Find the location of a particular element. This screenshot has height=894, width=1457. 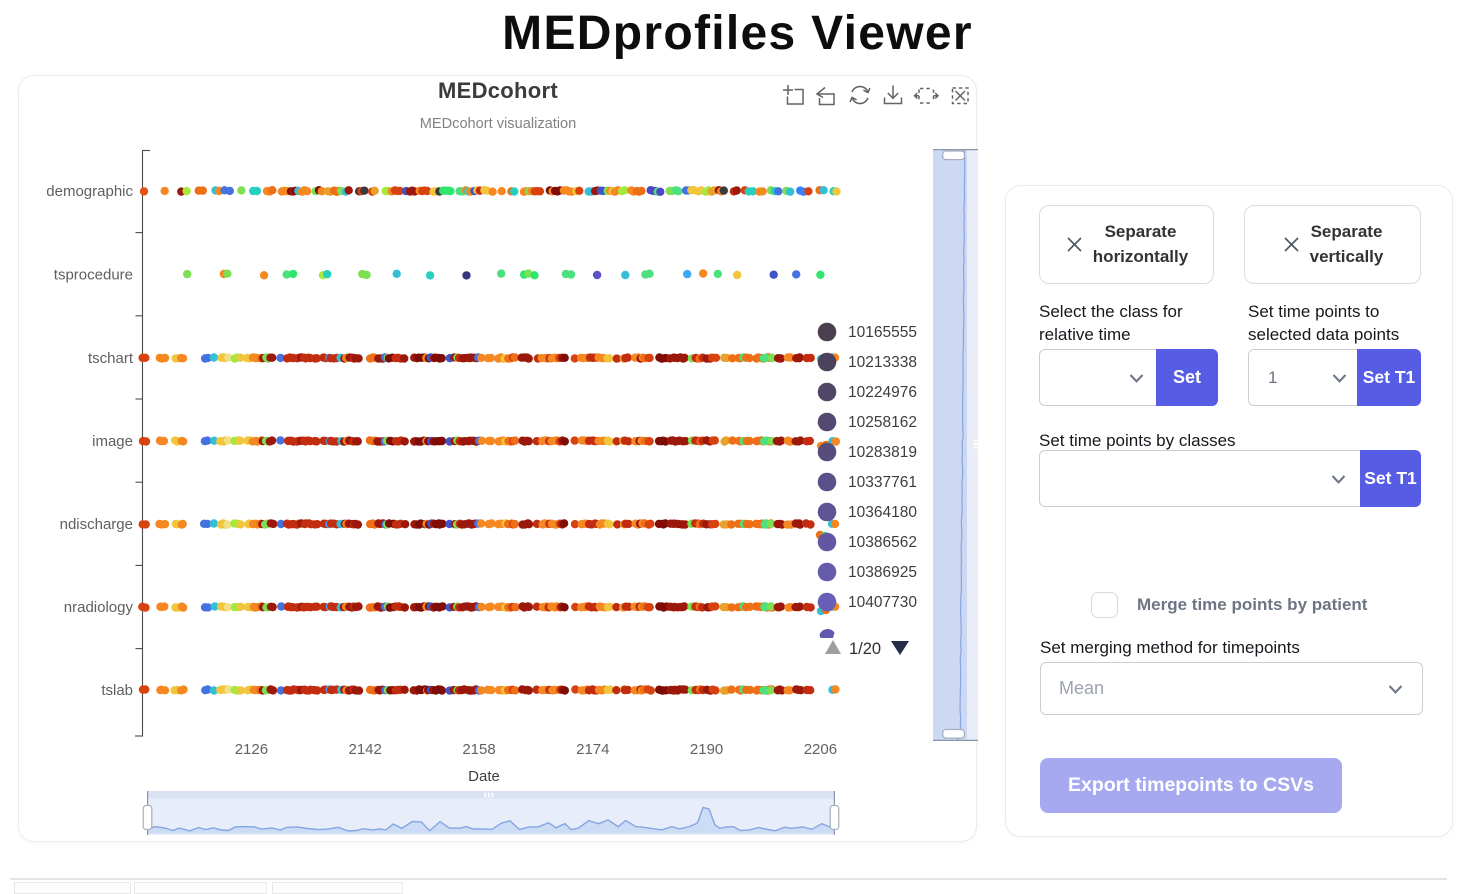

svg-text: 2142 is located at coordinates (365, 749).